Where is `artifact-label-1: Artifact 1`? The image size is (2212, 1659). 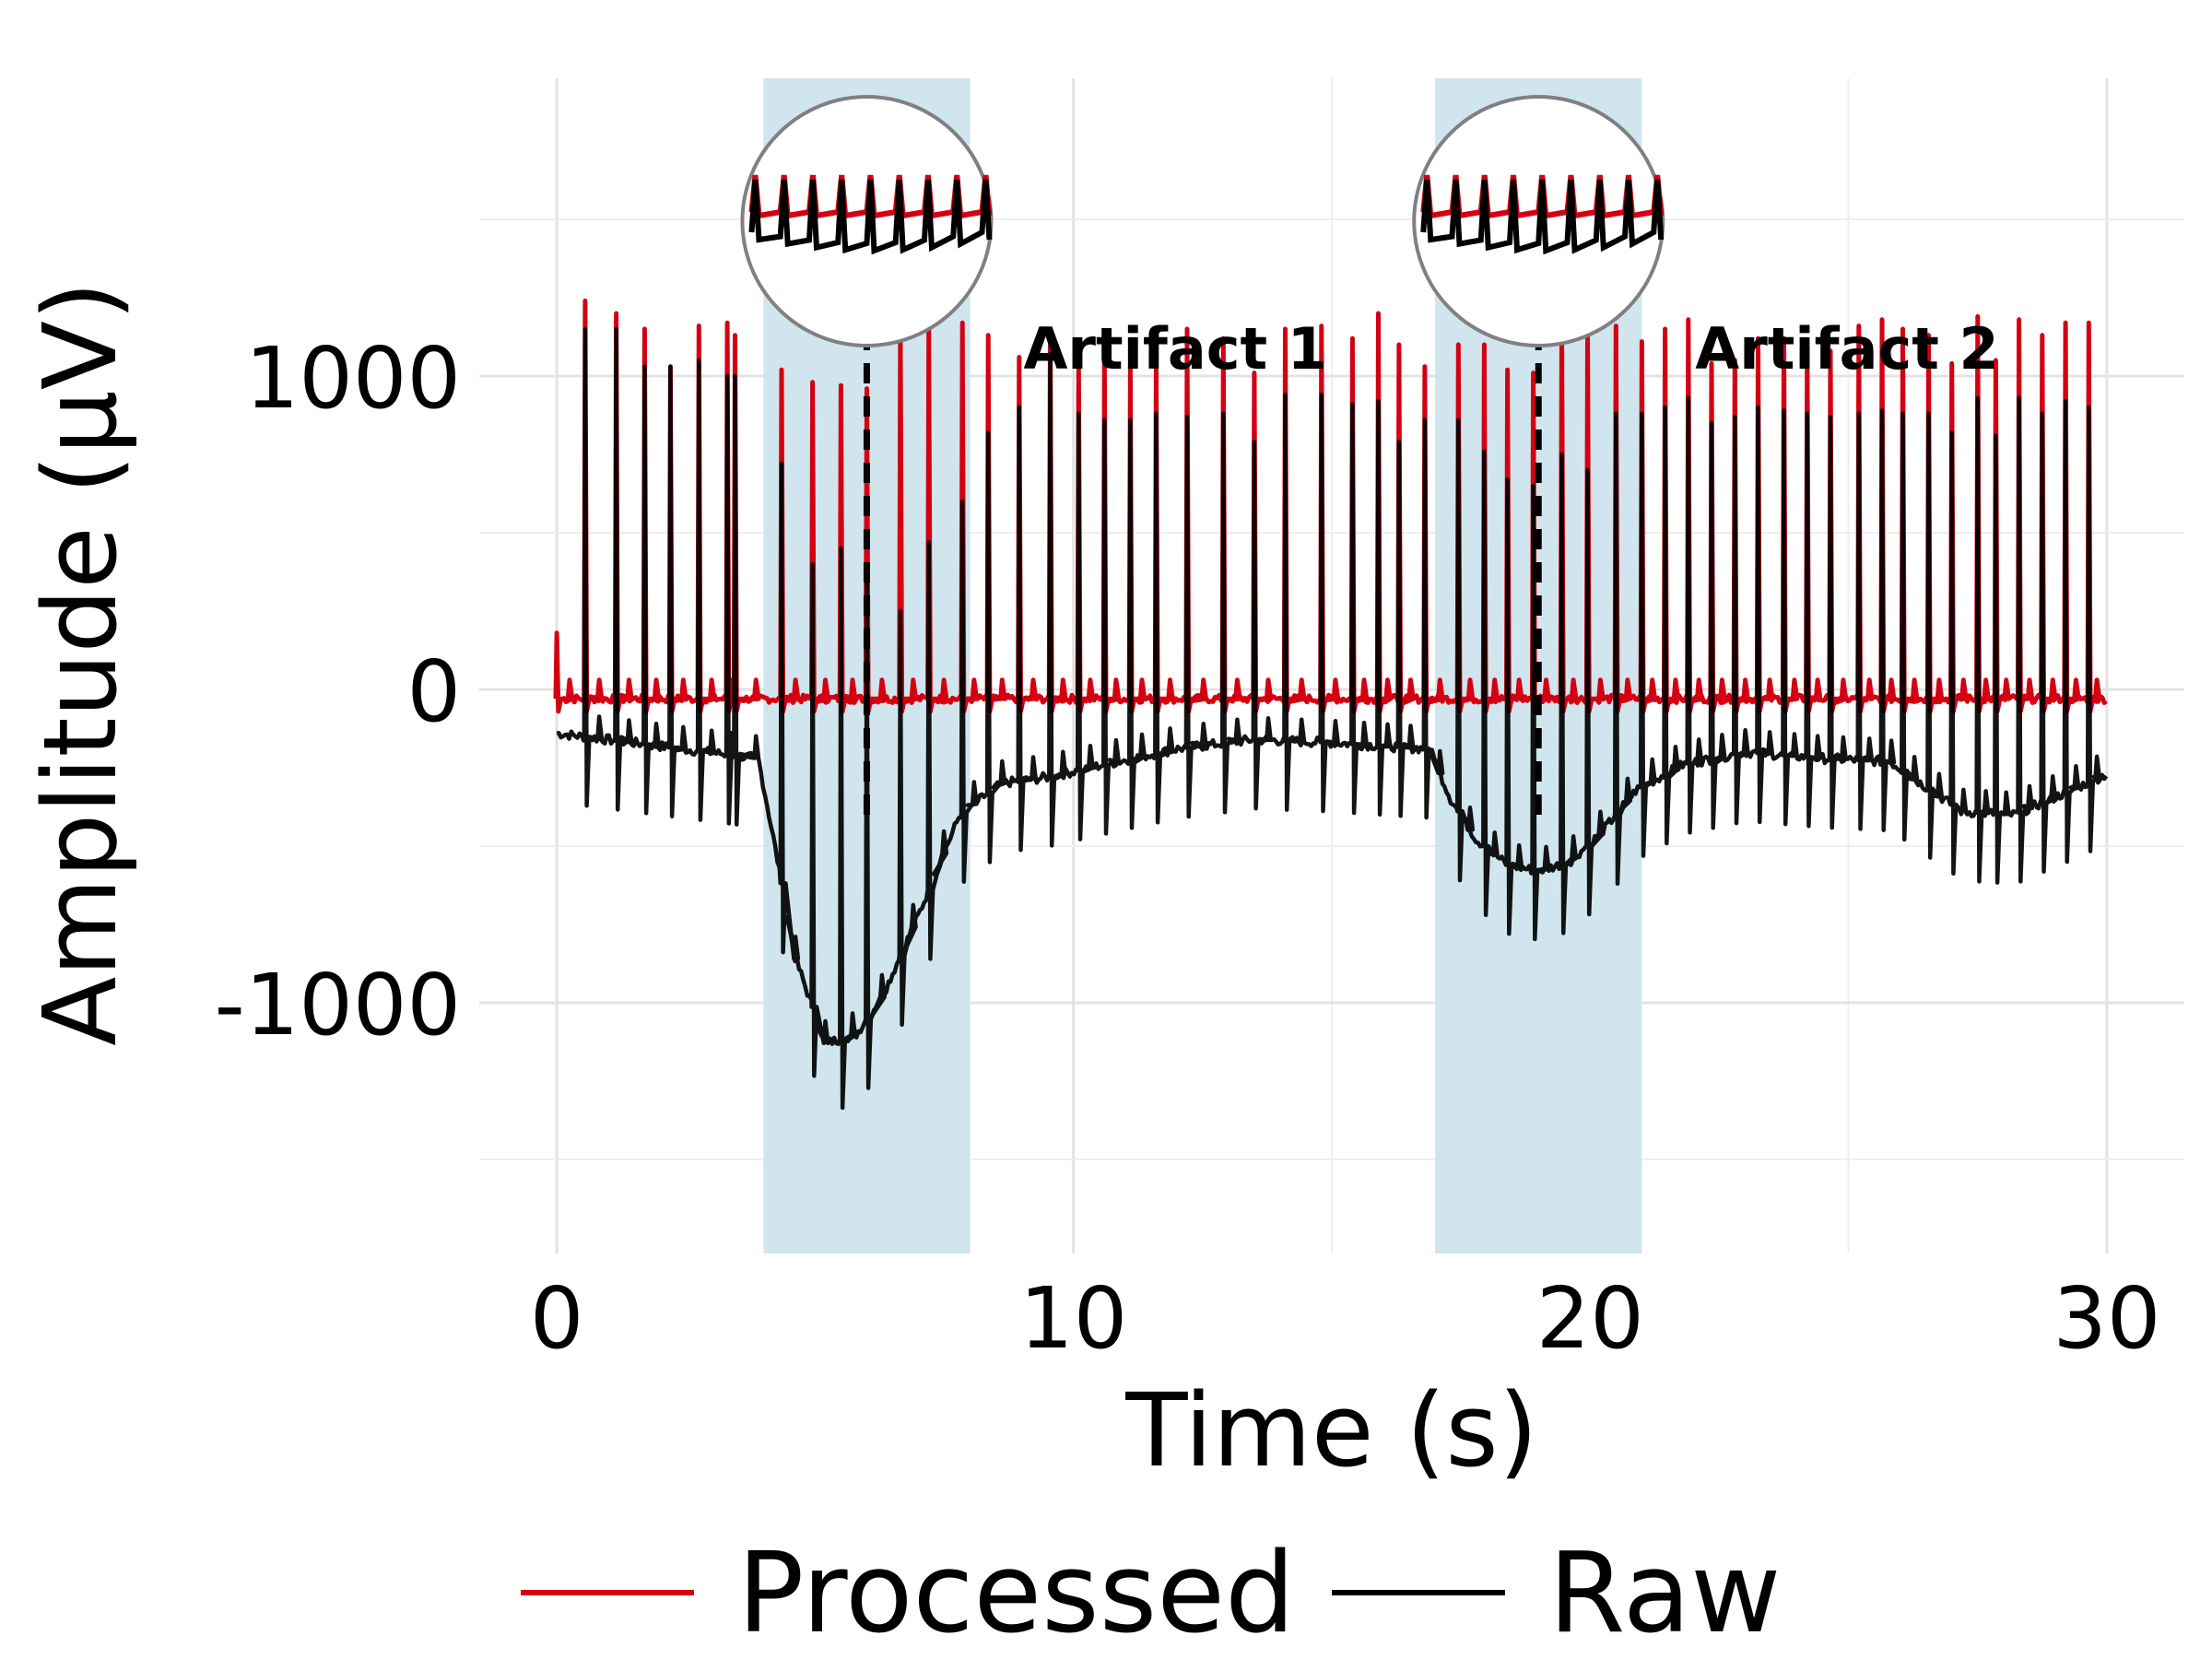
artifact-label-1: Artifact 1 is located at coordinates (1174, 348).